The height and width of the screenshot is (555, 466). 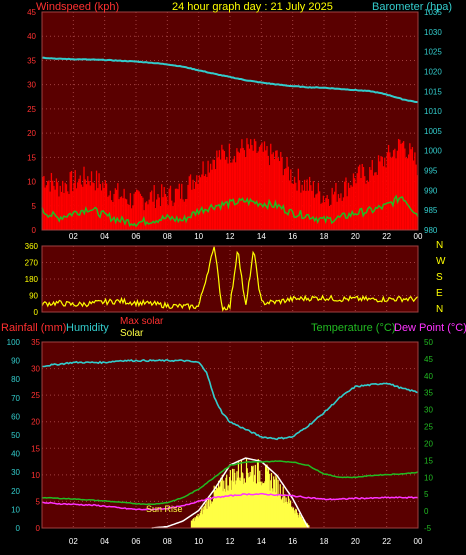 I want to click on hour-tick-label: 02, so click(x=73, y=236).